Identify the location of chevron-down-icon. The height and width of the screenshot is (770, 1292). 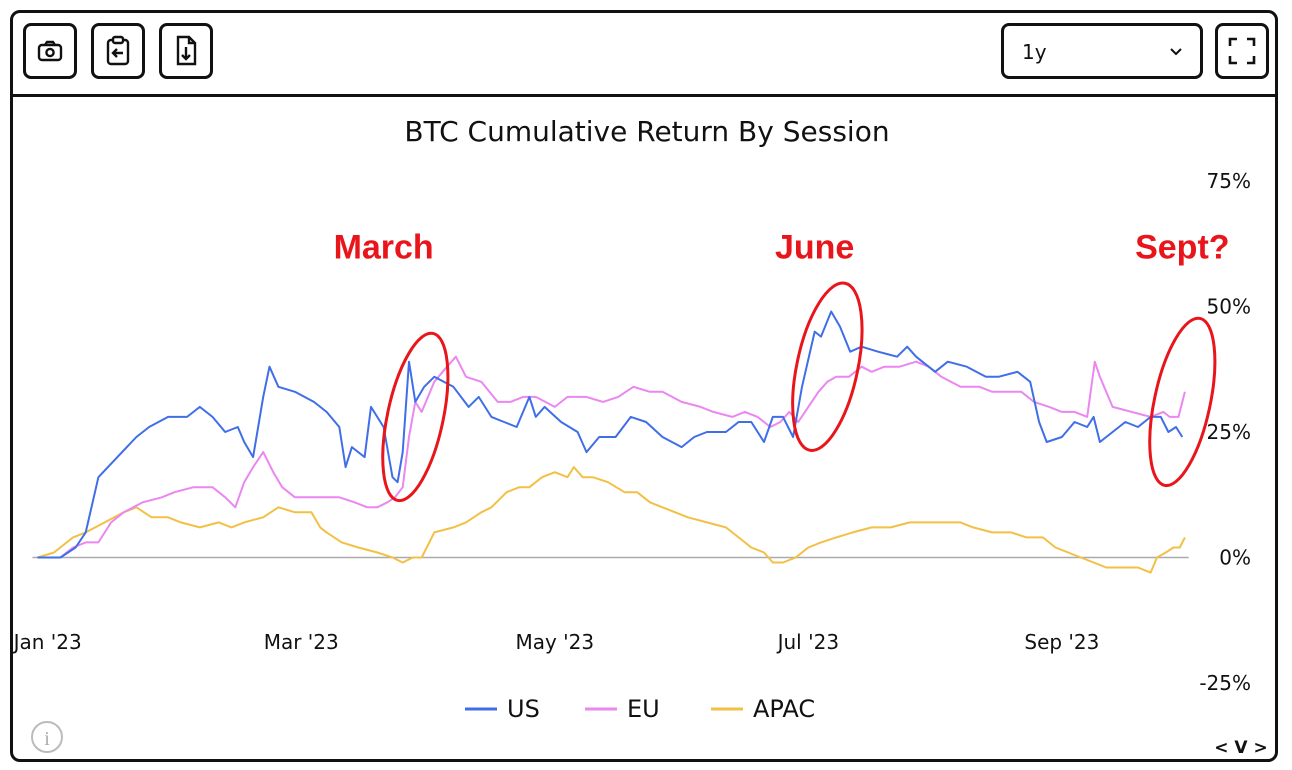
(1176, 52).